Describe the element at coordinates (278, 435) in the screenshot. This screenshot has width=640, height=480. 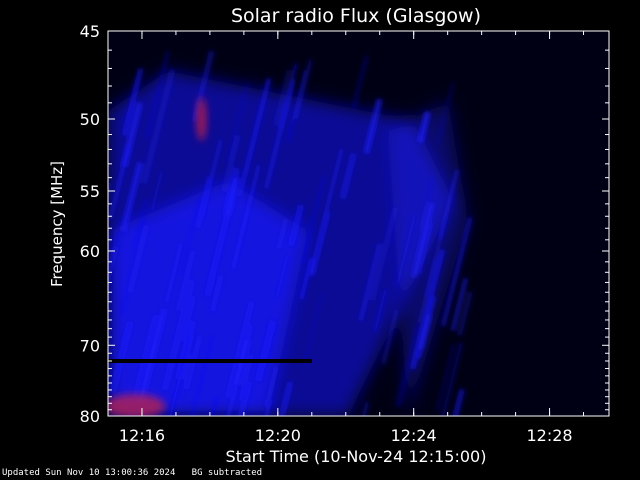
I see `x-tick-label: 12:20` at that location.